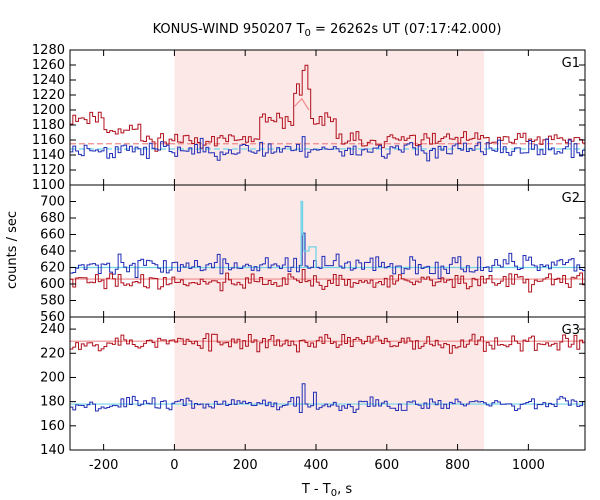 This screenshot has width=600, height=500. What do you see at coordinates (48, 50) in the screenshot?
I see `y-tick-label-G1-1280: 1280` at bounding box center [48, 50].